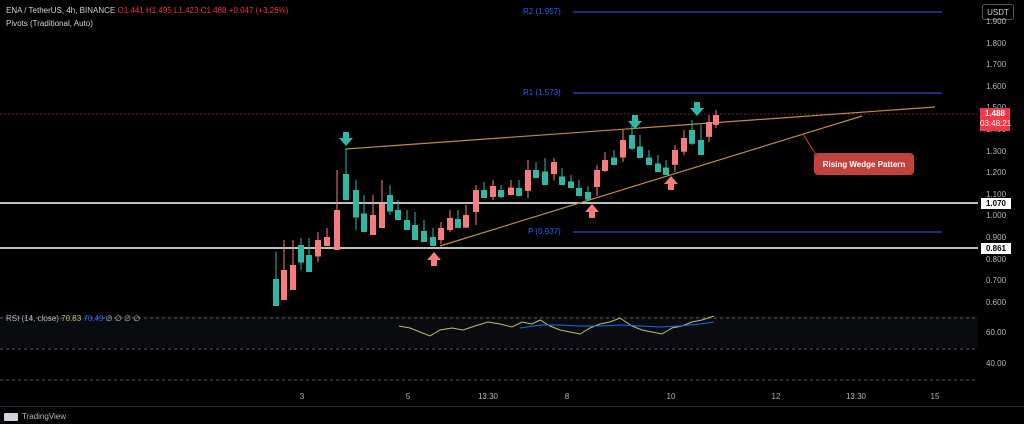 This screenshot has height=424, width=1024. Describe the element at coordinates (996, 21) in the screenshot. I see `price-tick: 1.900` at that location.